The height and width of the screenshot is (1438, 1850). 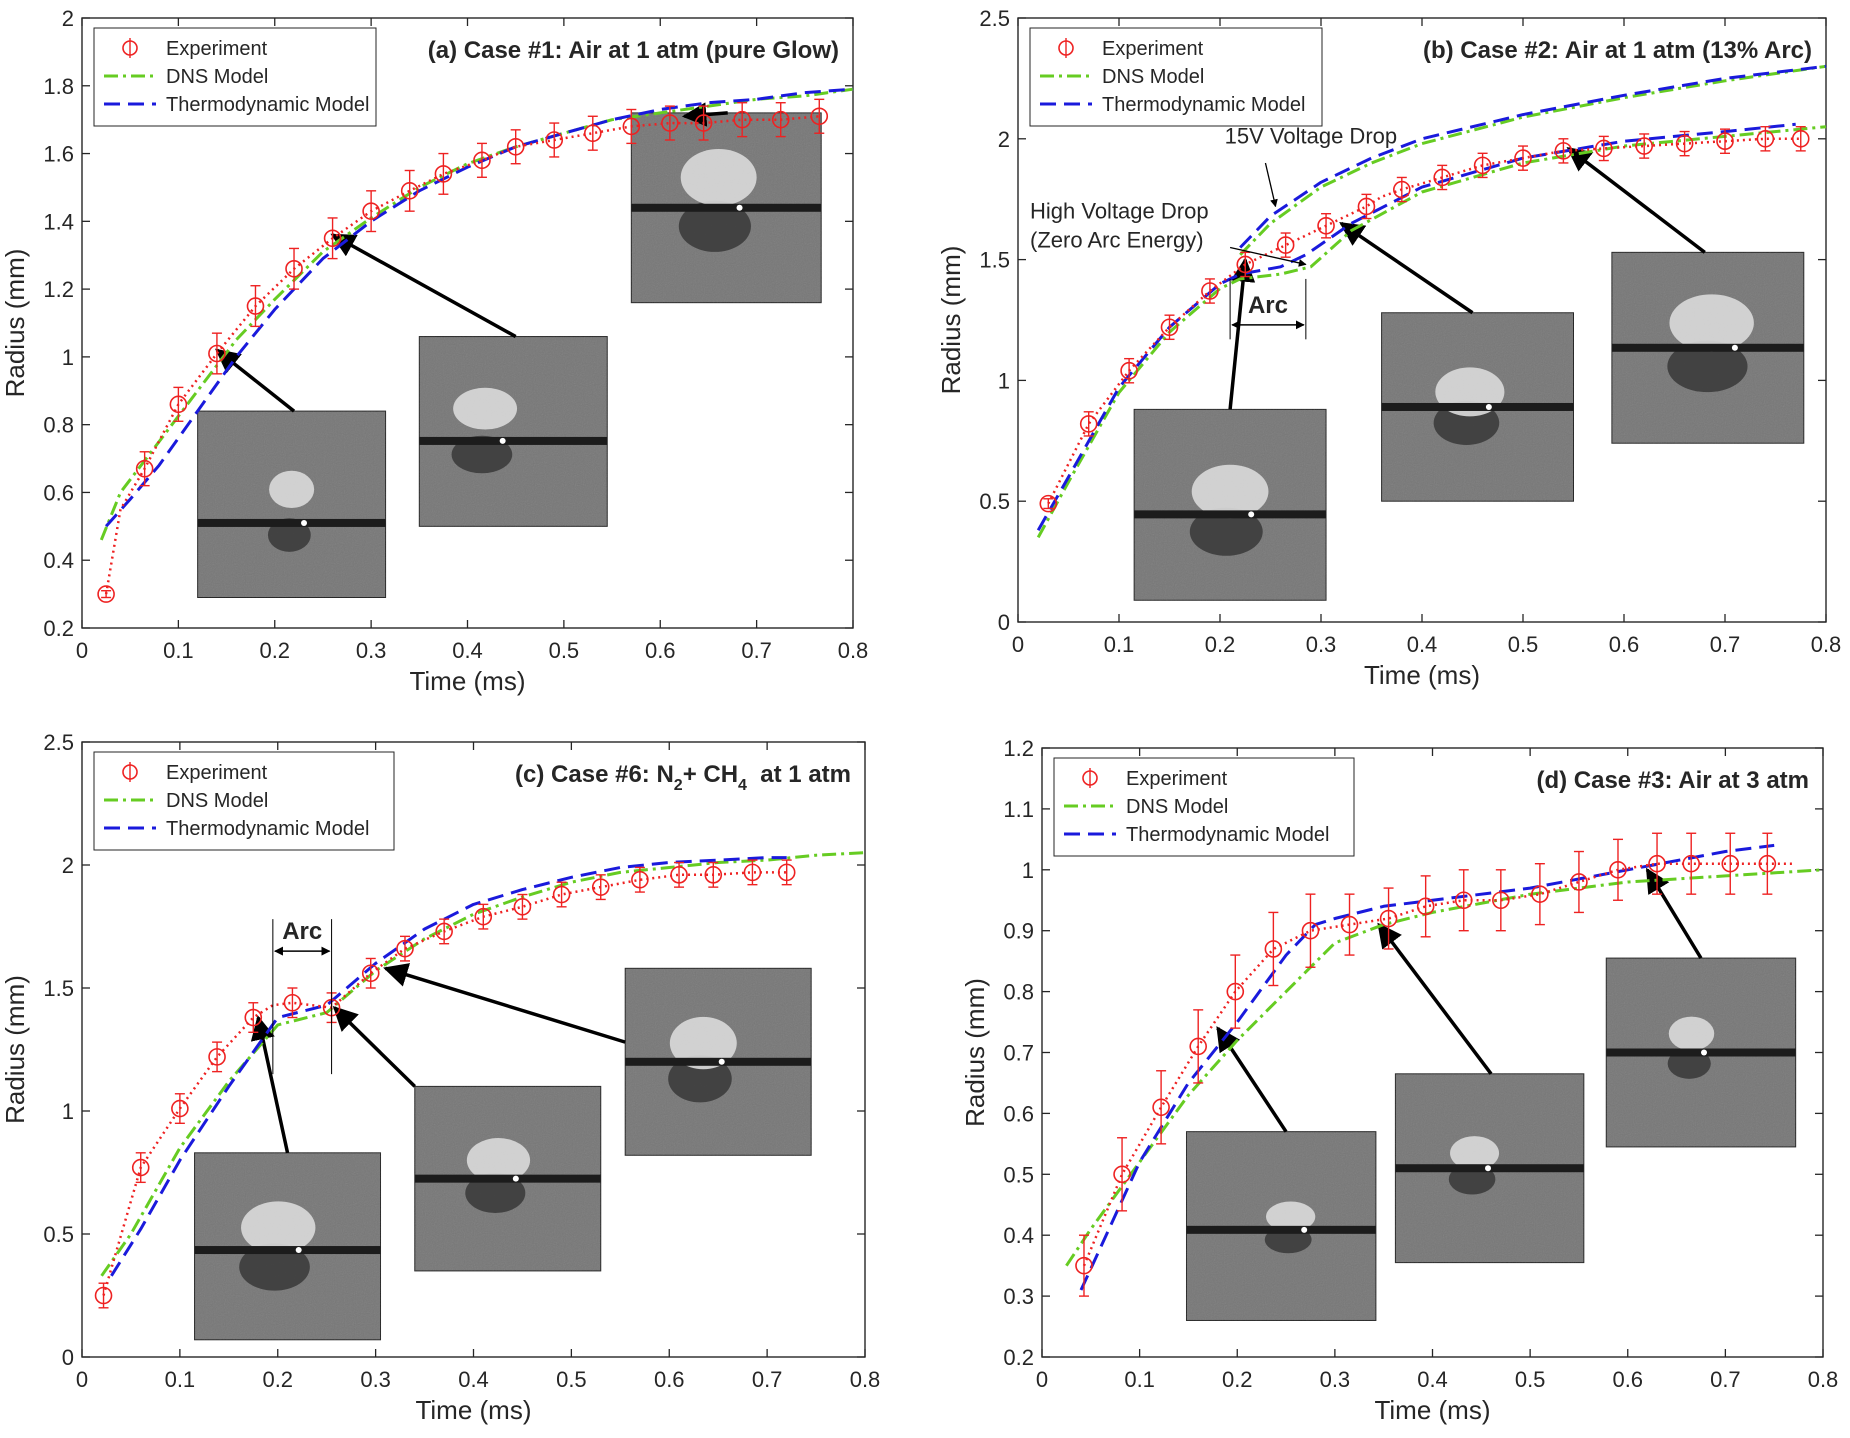 I want to click on y-tick-label: 1.6, so click(x=58, y=154).